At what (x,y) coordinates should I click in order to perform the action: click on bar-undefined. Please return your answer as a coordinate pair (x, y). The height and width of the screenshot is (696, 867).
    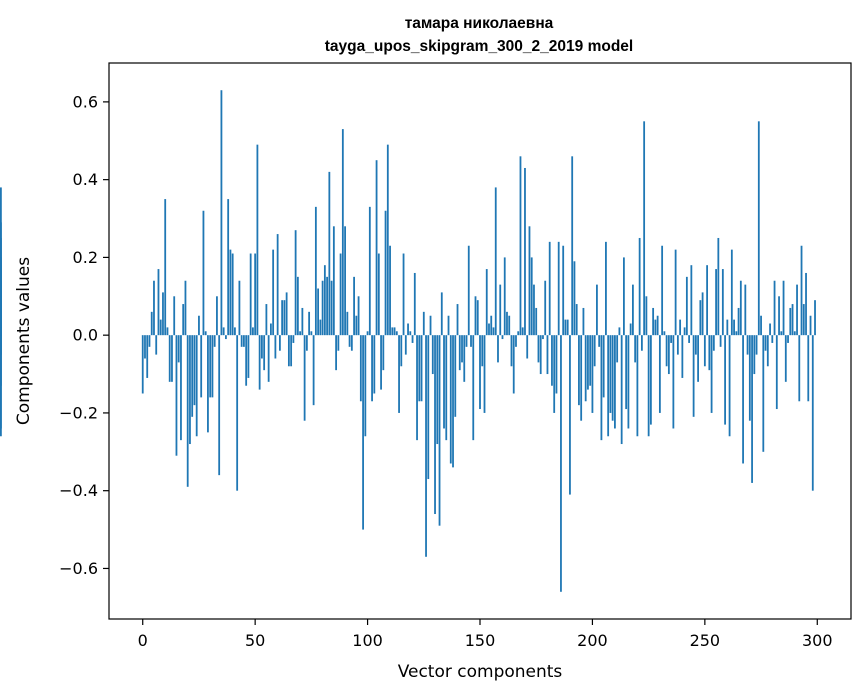
    Looking at the image, I should click on (1, 331).